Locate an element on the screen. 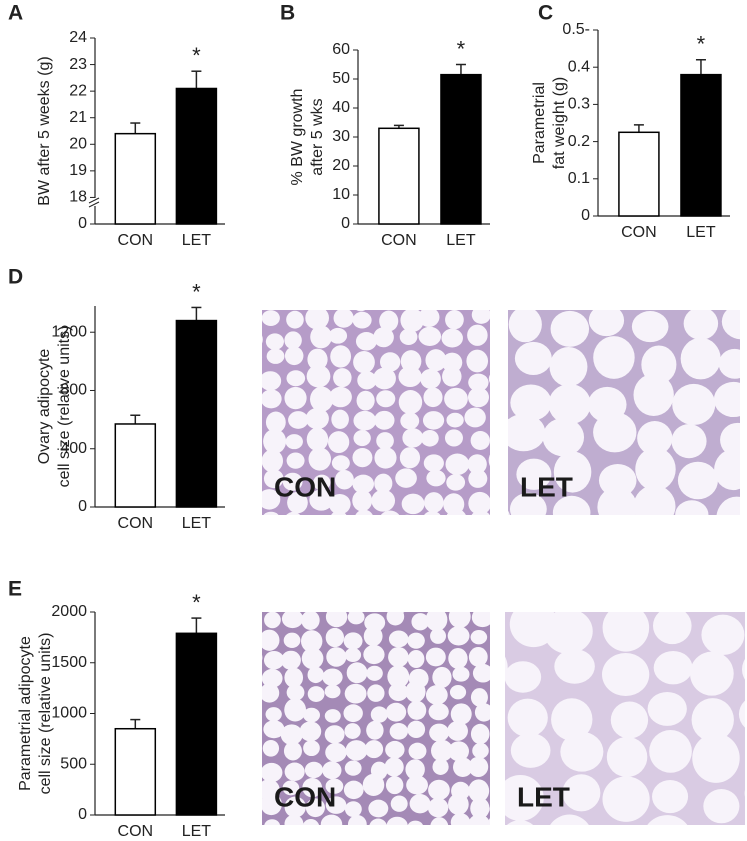  y-tick-label: 0.3 is located at coordinates (579, 104).